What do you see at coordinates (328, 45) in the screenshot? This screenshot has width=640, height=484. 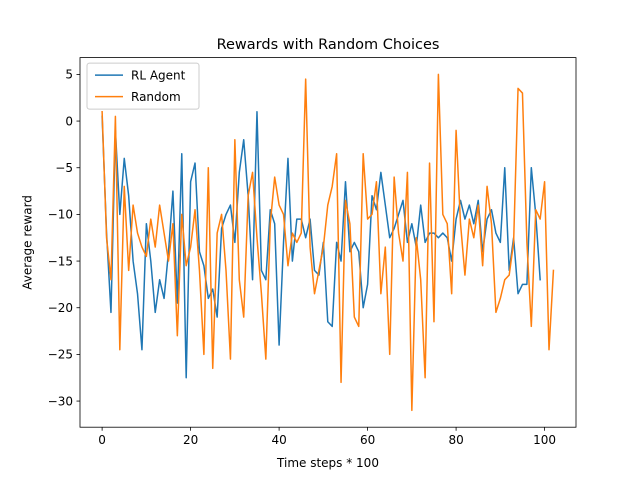 I see `chart-title: Rewards with Random Choices` at bounding box center [328, 45].